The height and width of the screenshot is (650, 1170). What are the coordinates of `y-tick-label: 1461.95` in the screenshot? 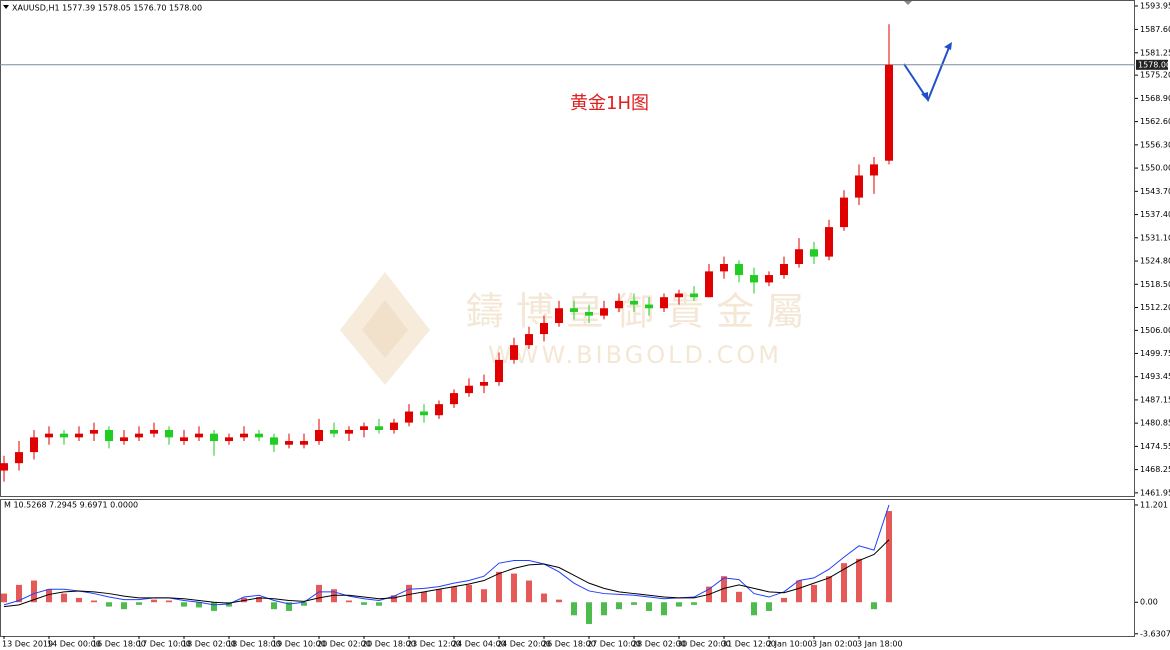 It's located at (1155, 492).